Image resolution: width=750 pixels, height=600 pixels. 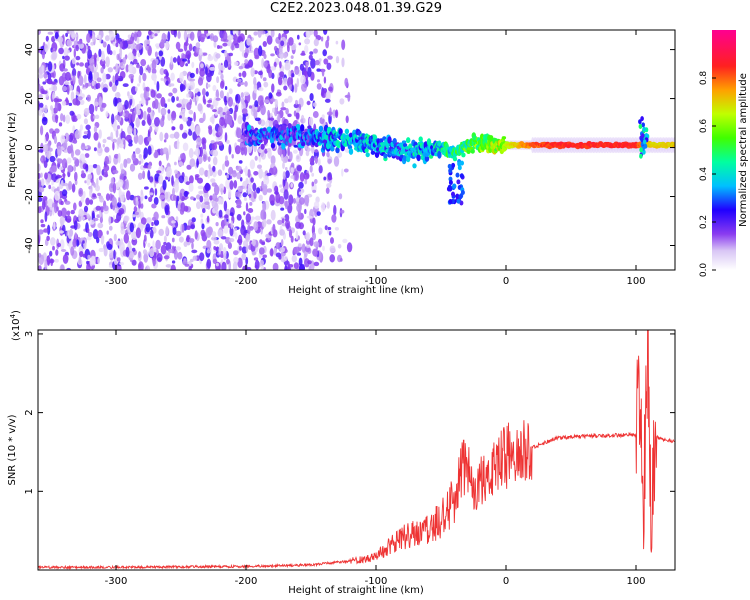 What do you see at coordinates (116, 581) in the screenshot?
I see `x-tick-label: -300` at bounding box center [116, 581].